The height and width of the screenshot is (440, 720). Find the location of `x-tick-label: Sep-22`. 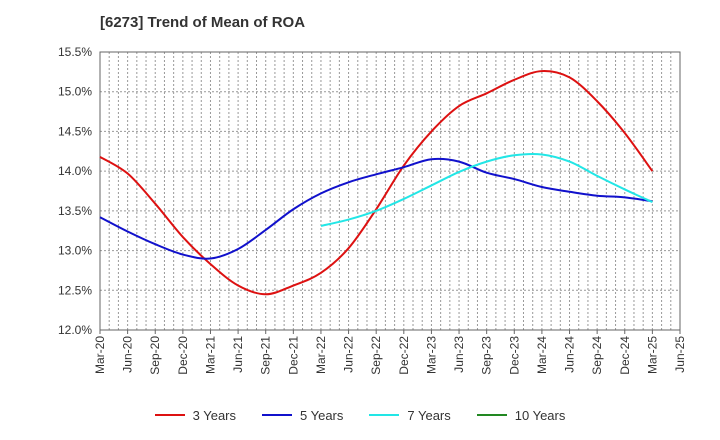

x-tick-label: Sep-22 is located at coordinates (376, 355).